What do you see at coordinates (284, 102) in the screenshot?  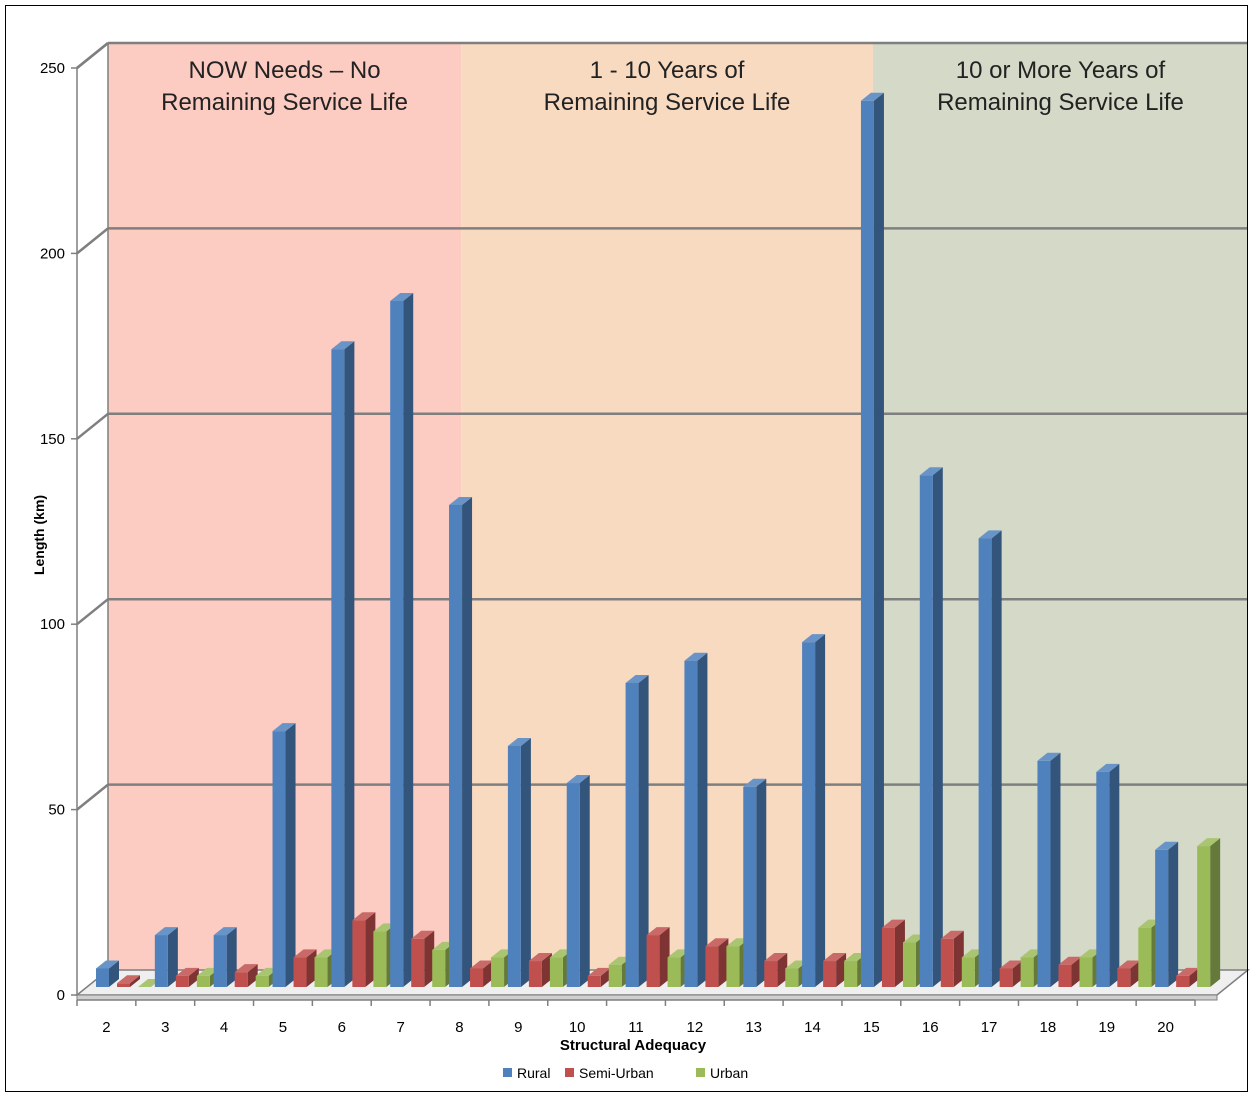 I see `region-1-label-line2: Remaining Service Life` at bounding box center [284, 102].